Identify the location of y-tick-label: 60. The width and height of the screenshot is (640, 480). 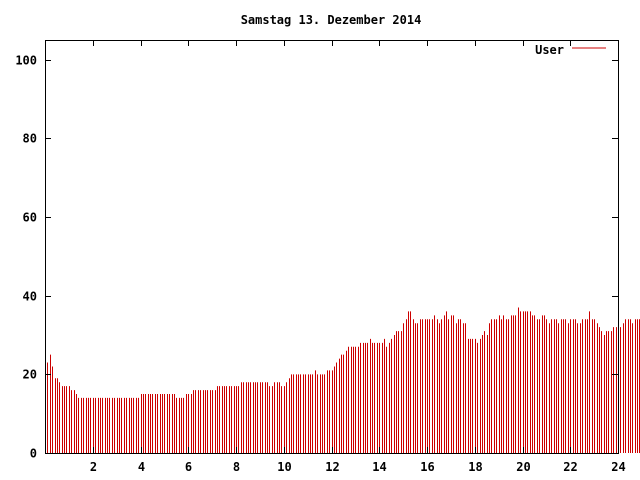
(30, 218).